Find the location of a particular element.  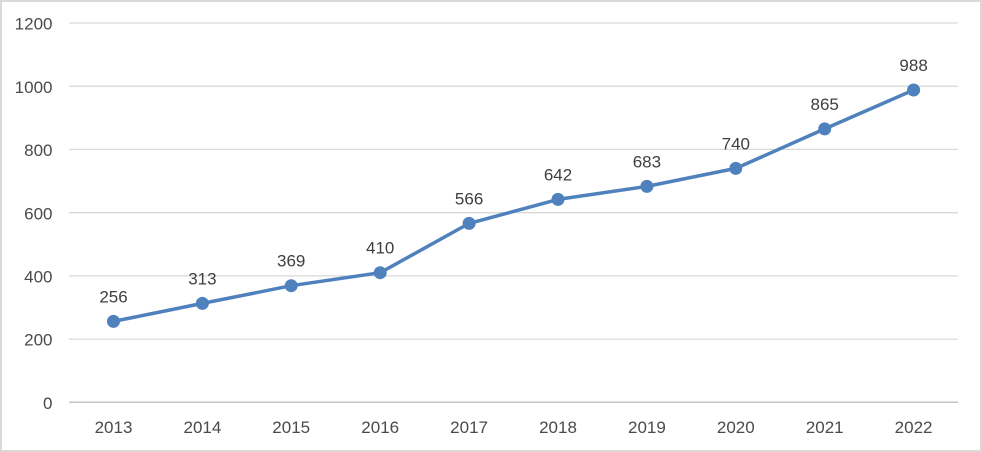

svg-text: 1000 is located at coordinates (34, 87).